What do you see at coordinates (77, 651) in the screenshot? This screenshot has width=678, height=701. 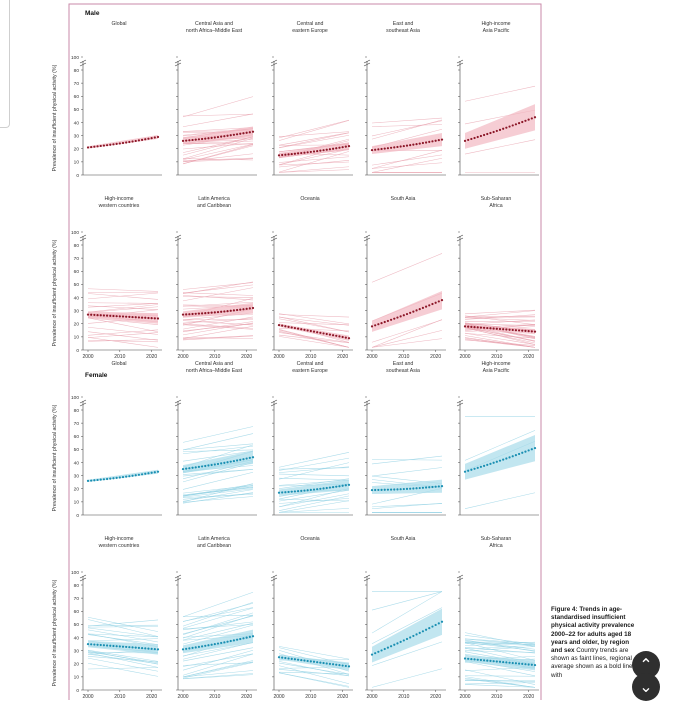 I see `y-tick-label: 30` at bounding box center [77, 651].